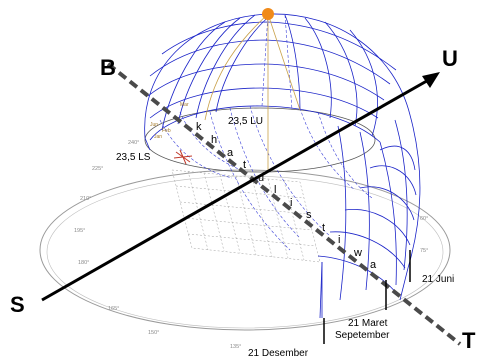  What do you see at coordinates (169, 121) in the screenshot?
I see `month-markers: Mar Jun Feb Jan` at bounding box center [169, 121].